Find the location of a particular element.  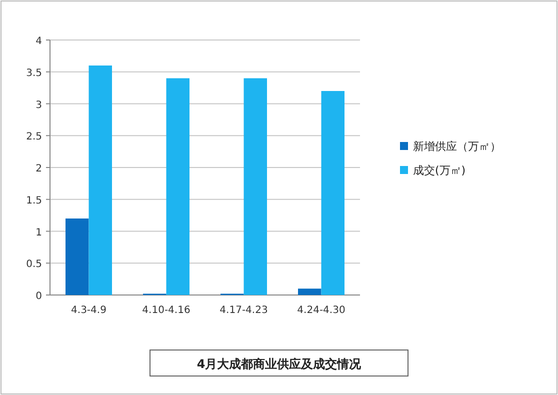

text: 4月大成都商业供应及成交情况 is located at coordinates (279, 364).